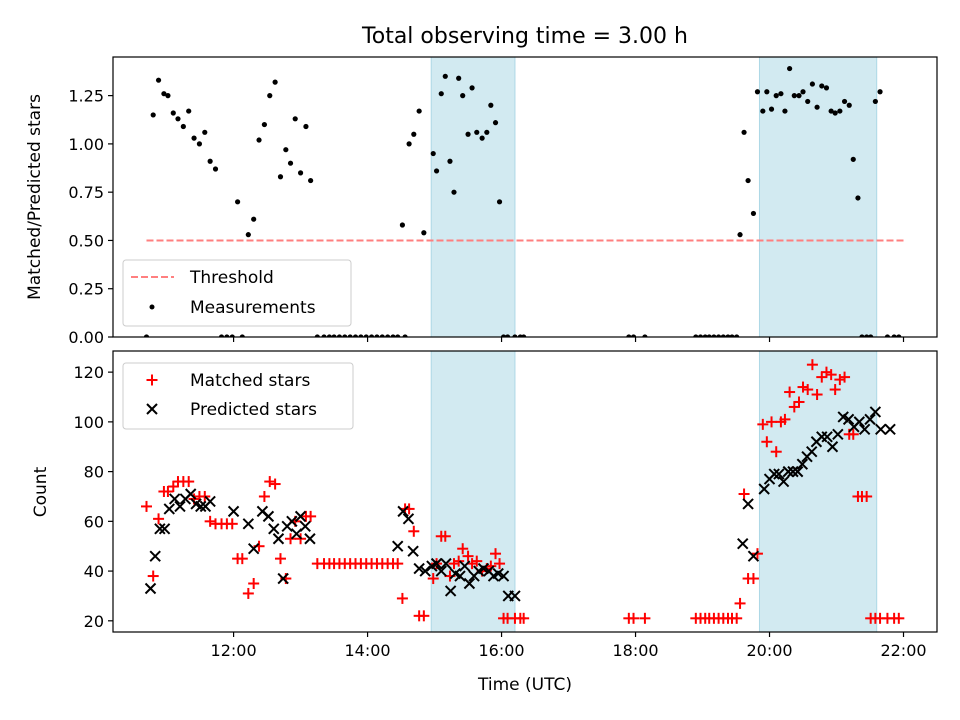  Describe the element at coordinates (250, 381) in the screenshot. I see `legend-matched-label: Matched stars` at that location.